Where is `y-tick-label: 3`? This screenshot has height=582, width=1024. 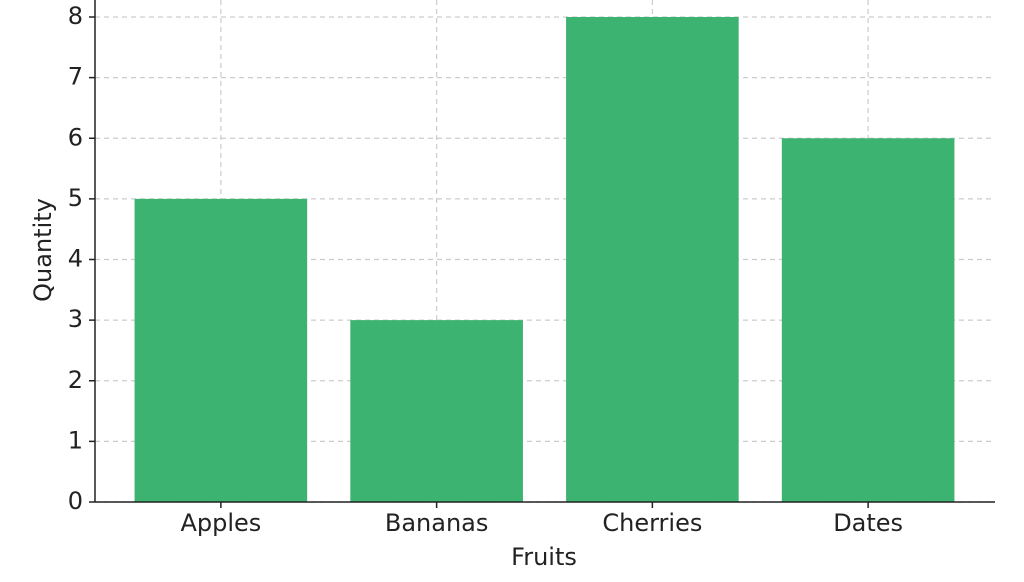
y-tick-label: 3 is located at coordinates (75, 319).